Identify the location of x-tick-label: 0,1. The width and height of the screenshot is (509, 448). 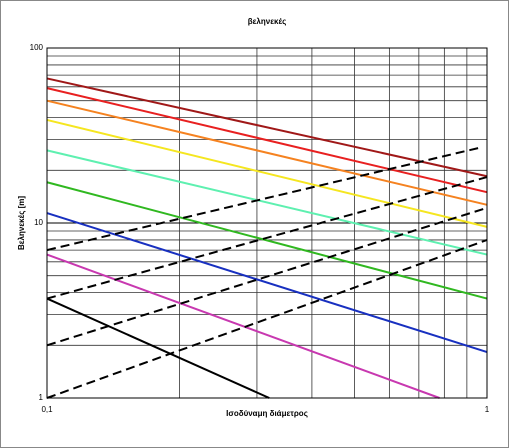
(47, 409).